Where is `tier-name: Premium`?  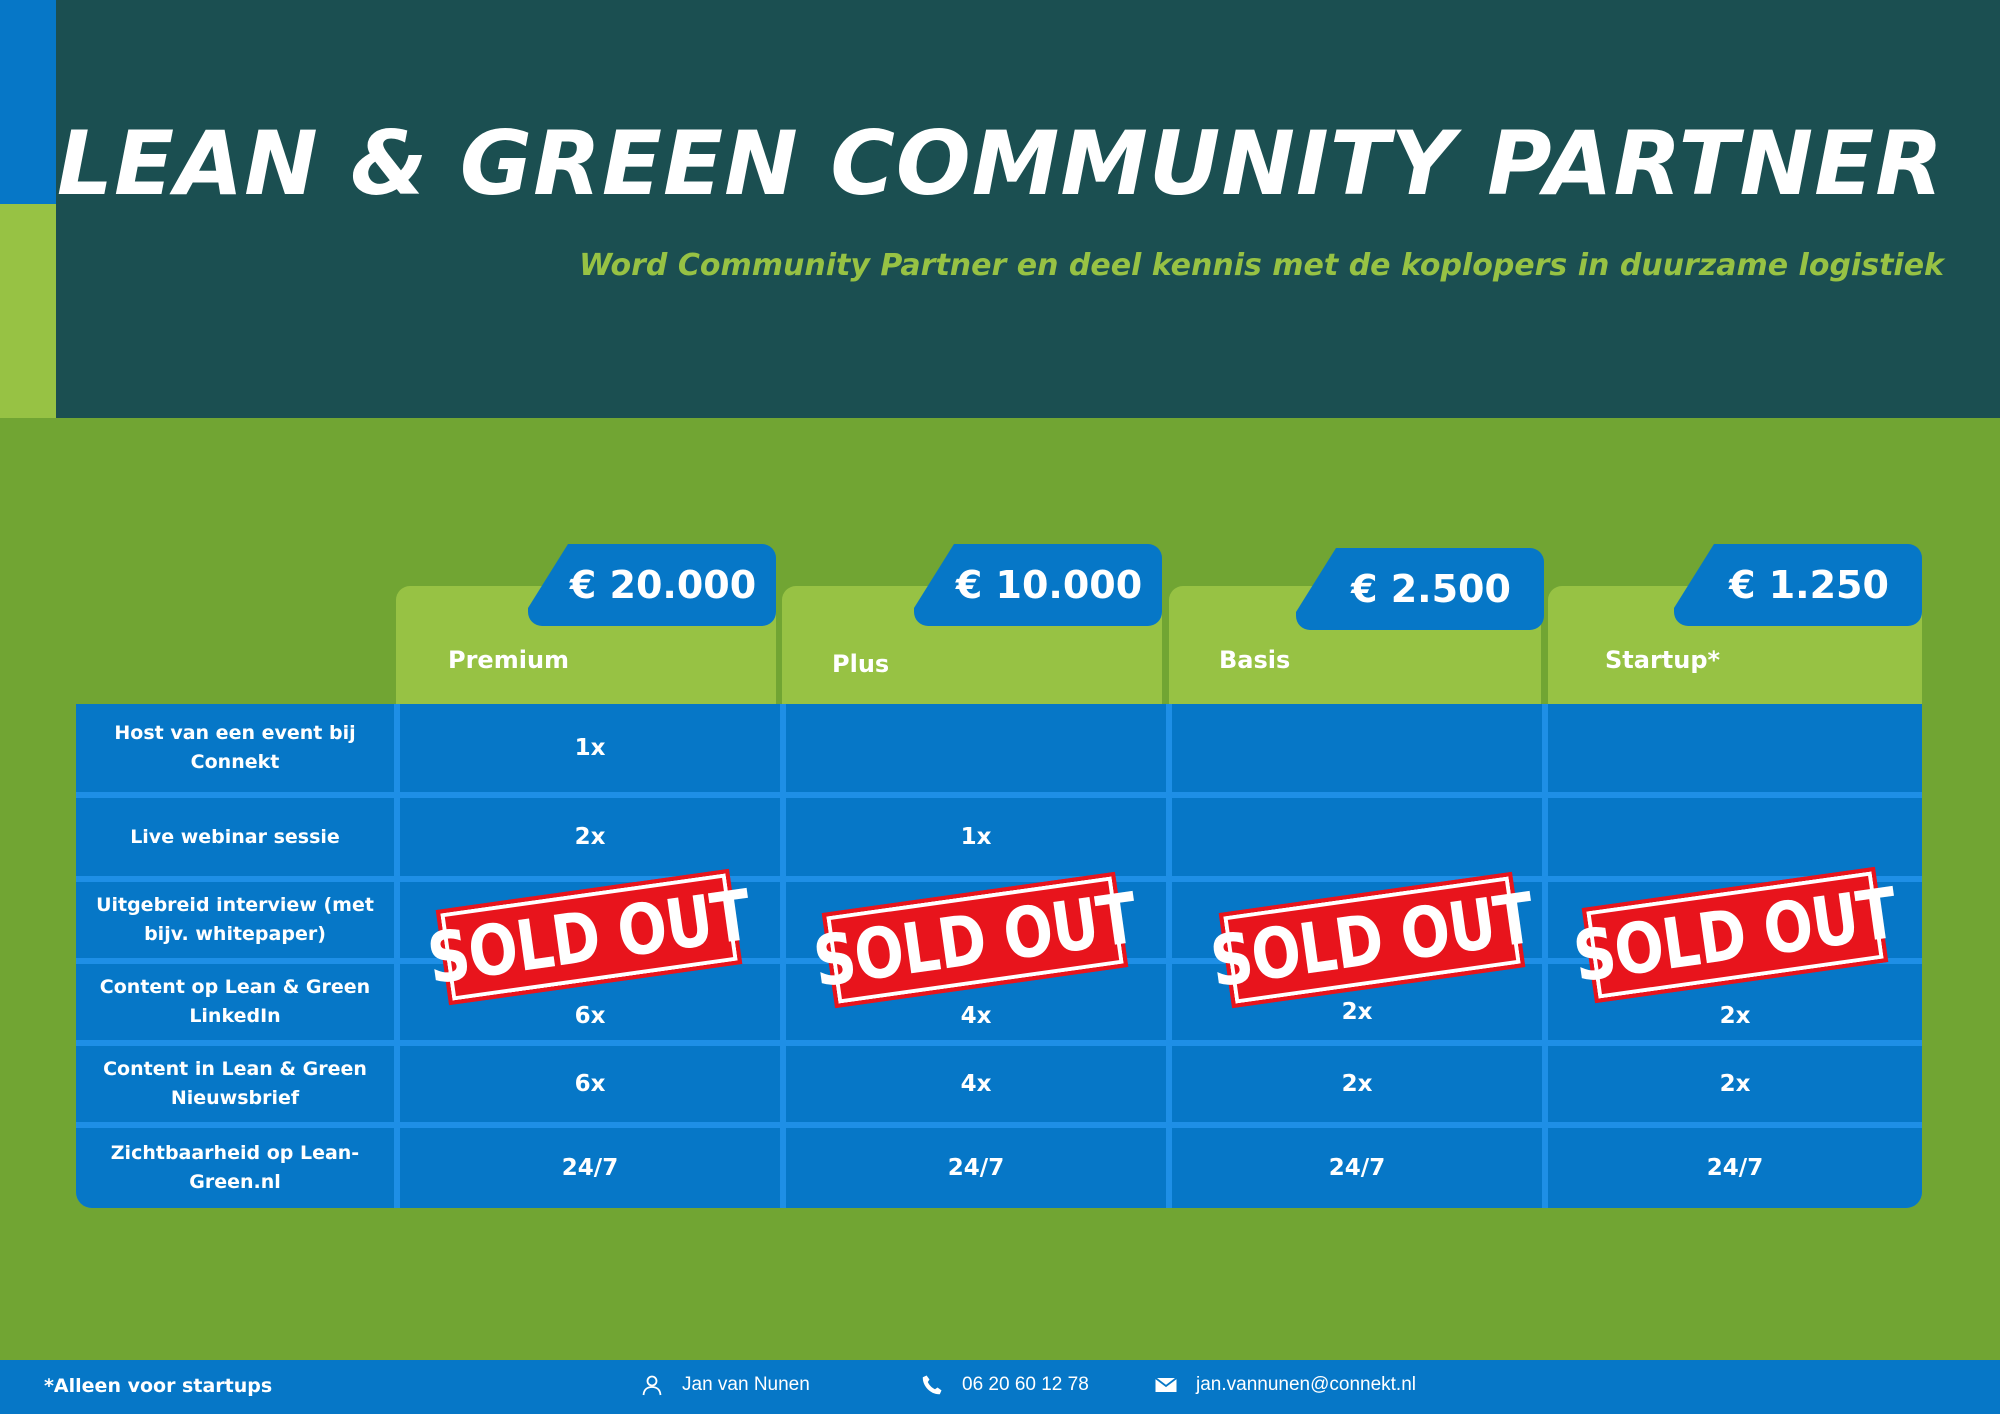
tier-name: Premium is located at coordinates (509, 660).